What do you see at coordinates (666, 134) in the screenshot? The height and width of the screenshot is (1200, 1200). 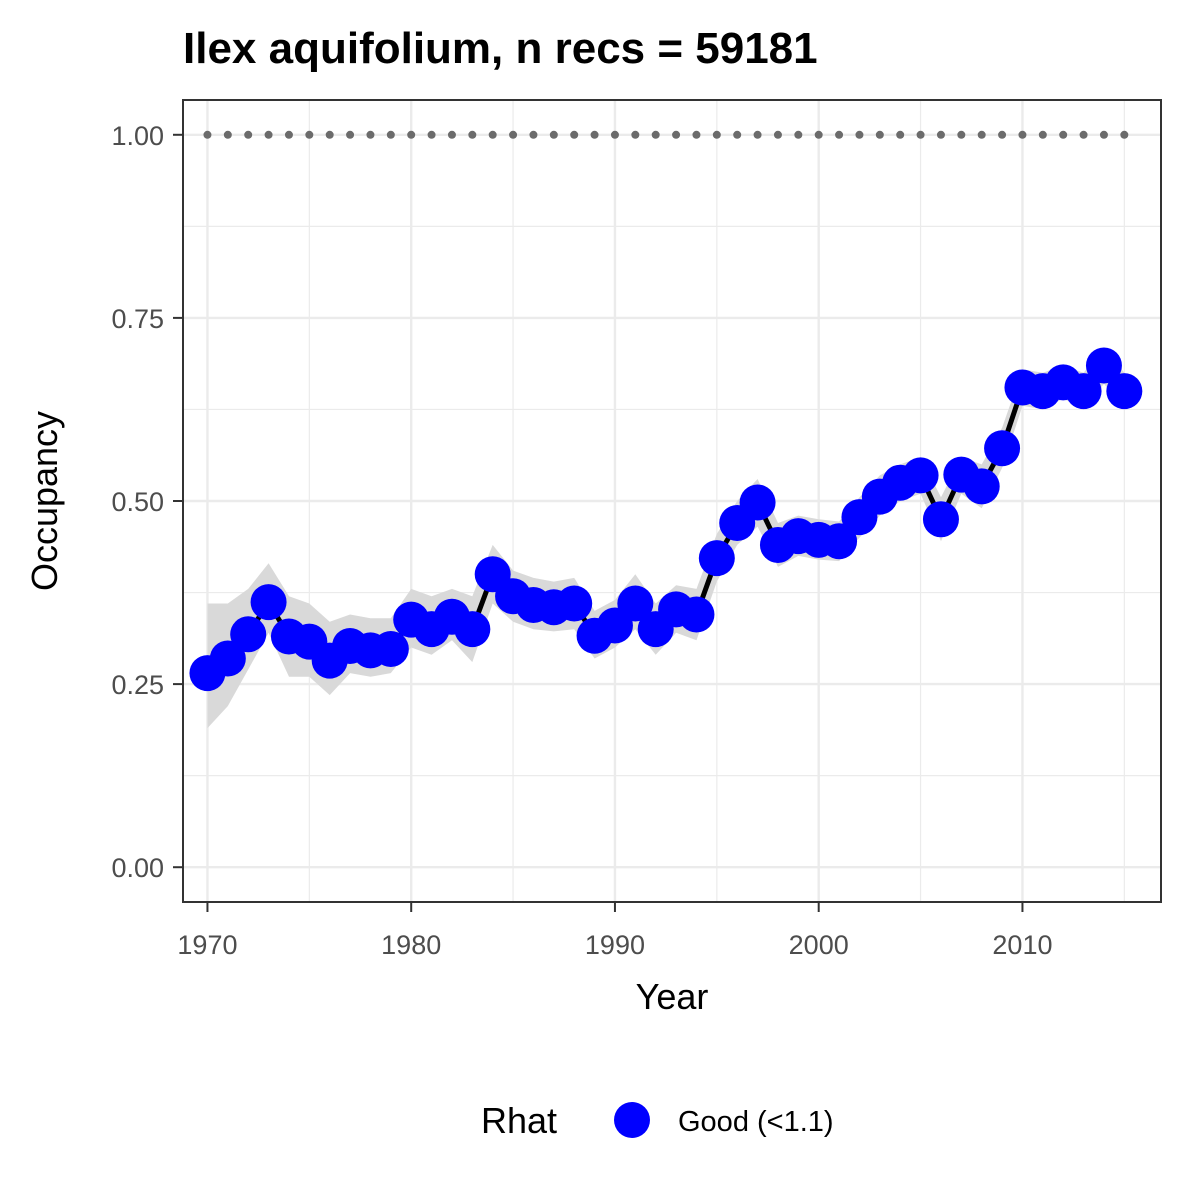 I see `reference-dots` at bounding box center [666, 134].